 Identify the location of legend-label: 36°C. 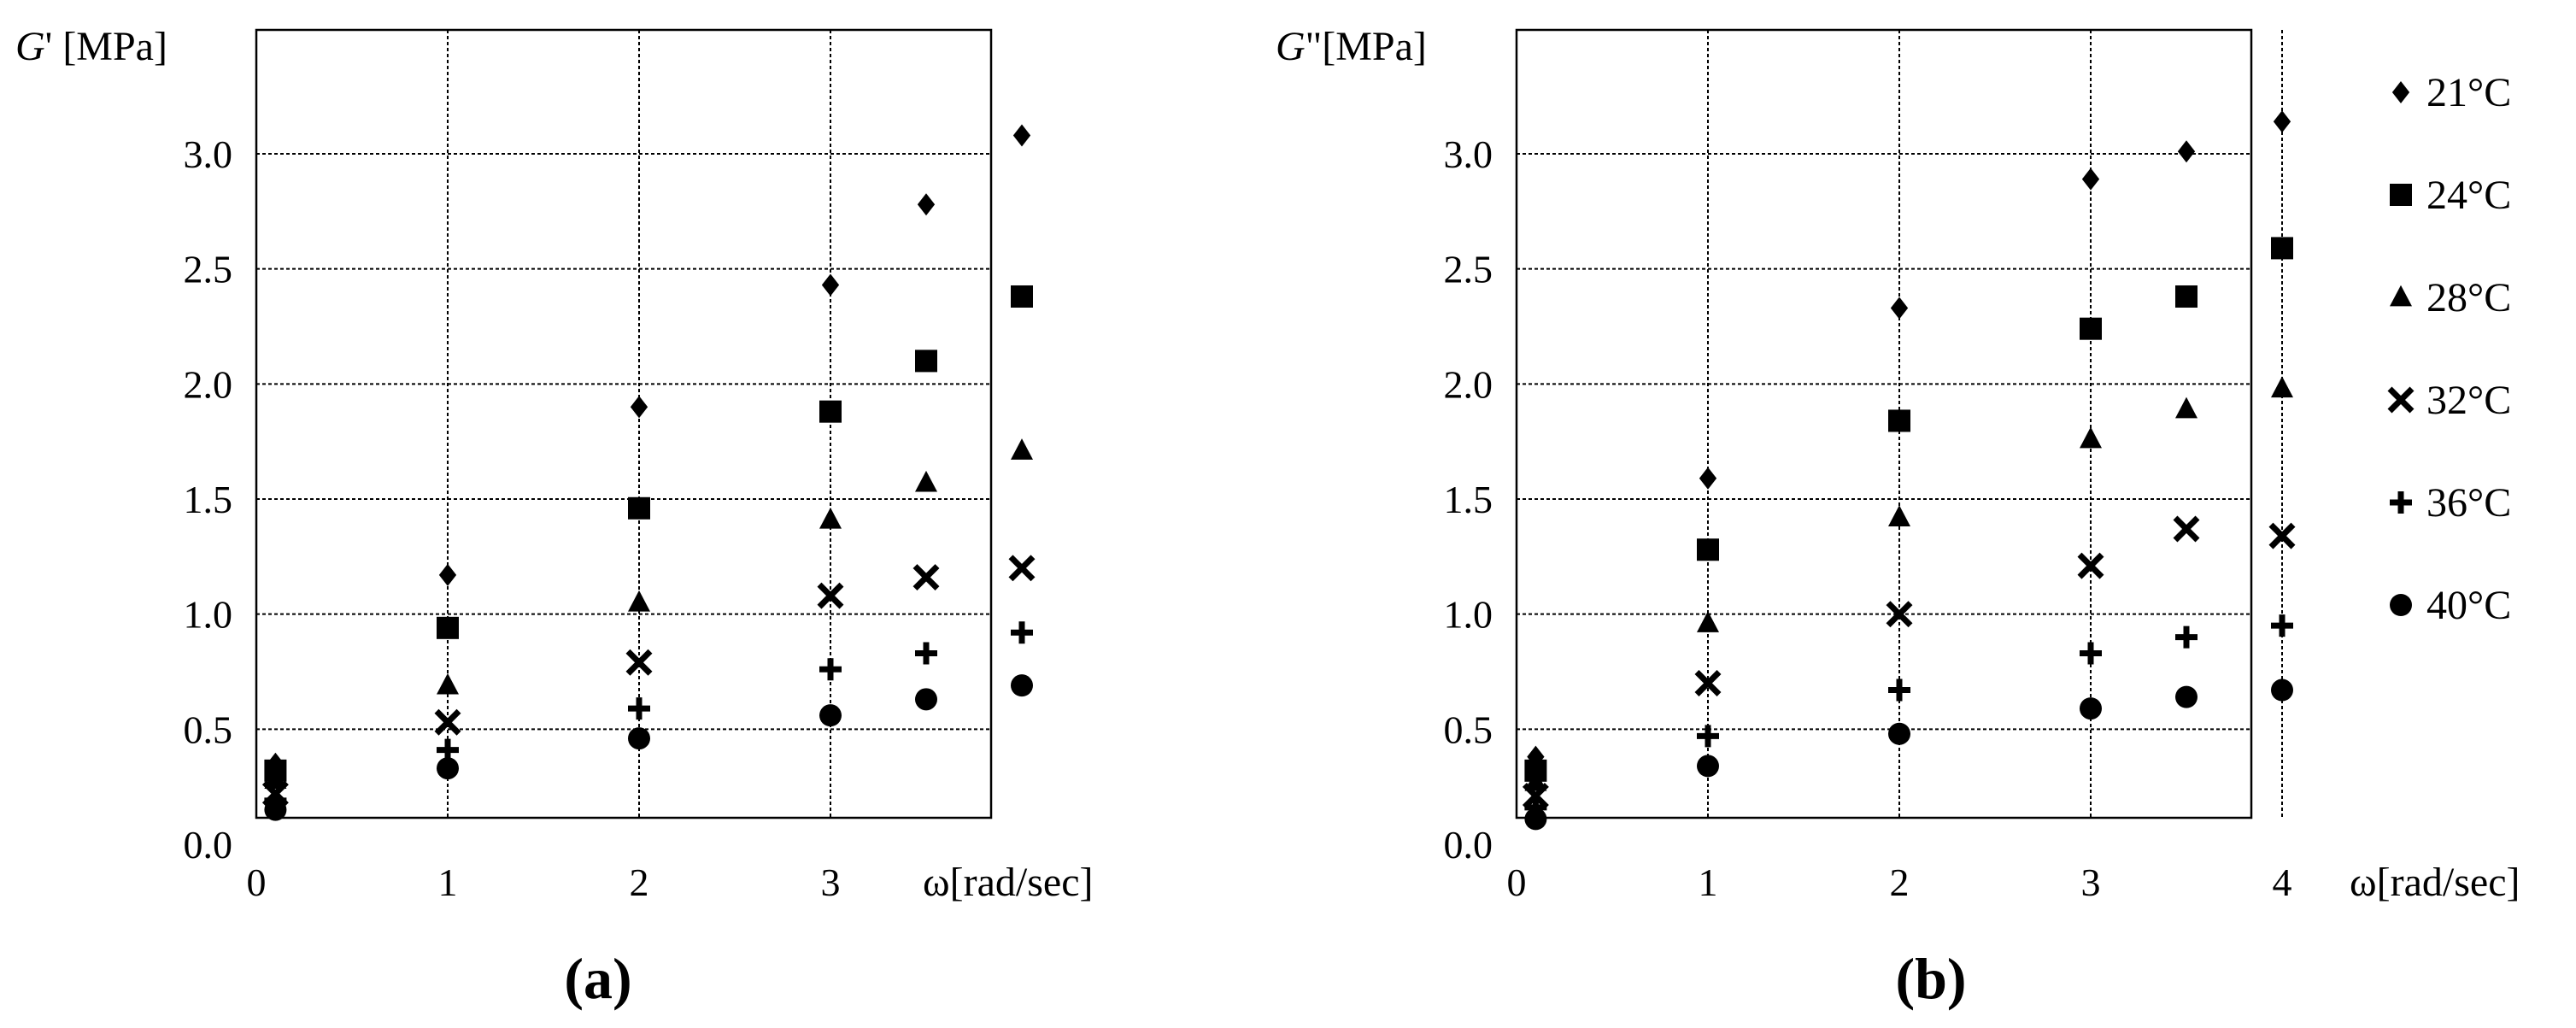
(2468, 503).